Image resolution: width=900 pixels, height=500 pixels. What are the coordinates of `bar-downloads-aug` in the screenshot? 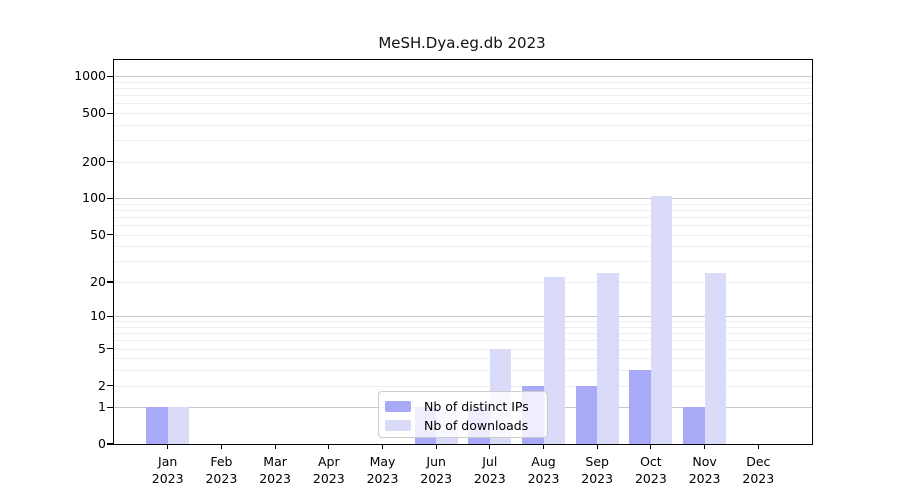 It's located at (554, 360).